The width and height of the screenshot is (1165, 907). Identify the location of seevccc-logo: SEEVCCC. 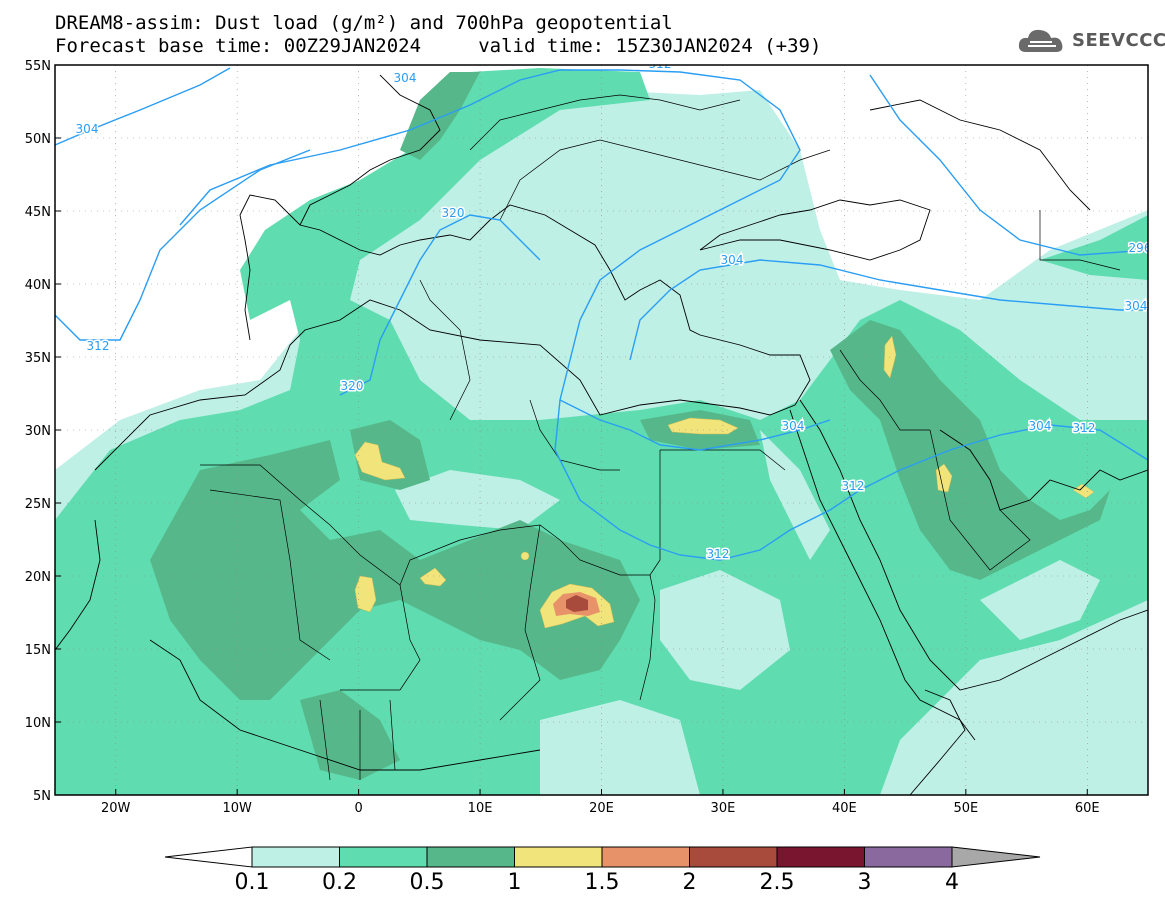
(1091, 42).